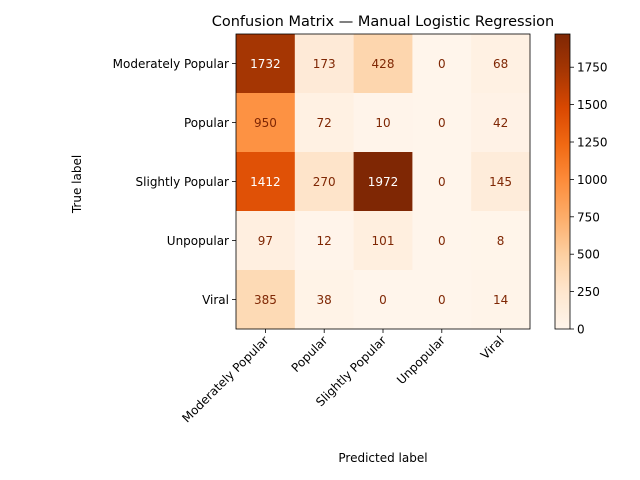 The height and width of the screenshot is (480, 640). I want to click on colorbar-tick-label: 1500, so click(592, 105).